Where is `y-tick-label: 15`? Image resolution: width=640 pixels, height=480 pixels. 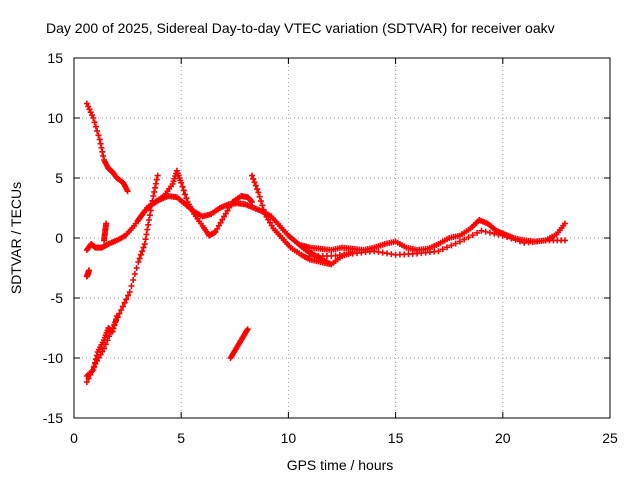
y-tick-label: 15 is located at coordinates (55, 58).